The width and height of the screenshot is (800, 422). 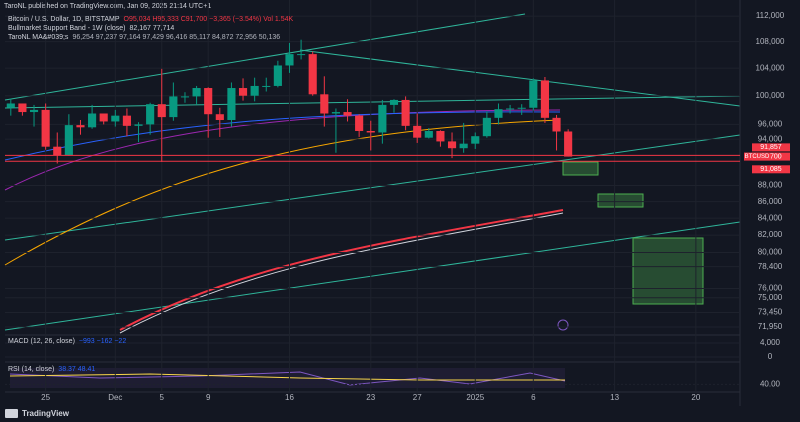 What do you see at coordinates (770, 201) in the screenshot?
I see `y-tick-label: 86,000` at bounding box center [770, 201].